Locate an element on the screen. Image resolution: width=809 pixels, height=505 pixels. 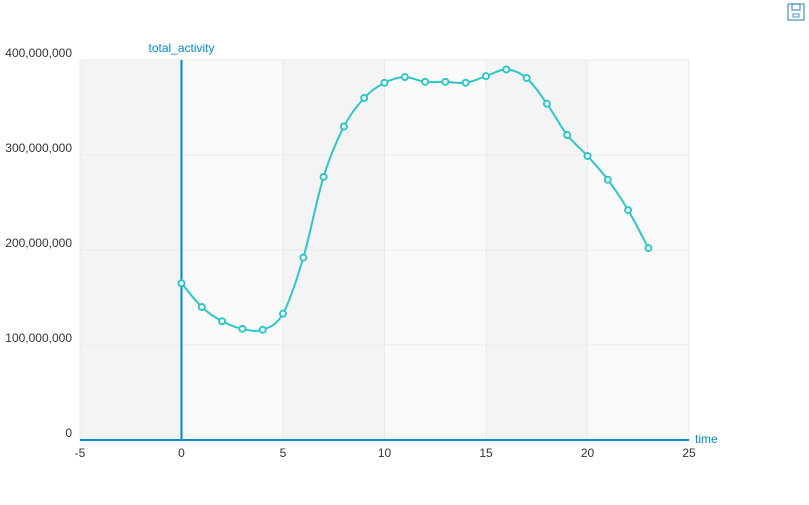
x-tick-label: 0 is located at coordinates (181, 453).